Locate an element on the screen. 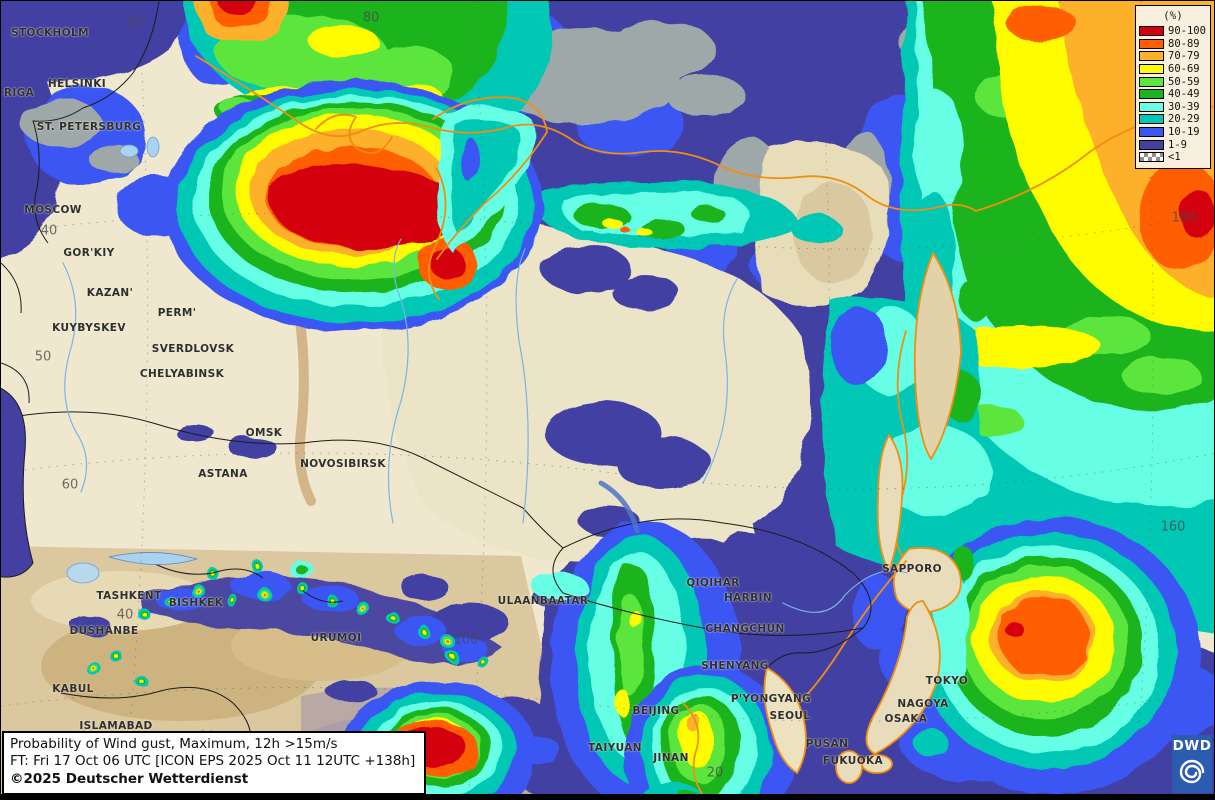  bottom-border-bar is located at coordinates (607, 796).